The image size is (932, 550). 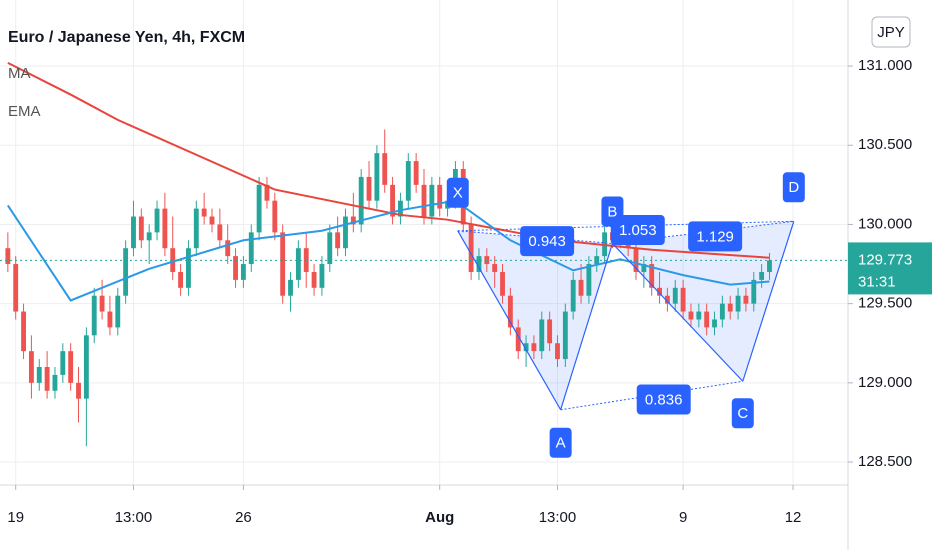 I want to click on ratio-label: 0.943, so click(x=547, y=241).